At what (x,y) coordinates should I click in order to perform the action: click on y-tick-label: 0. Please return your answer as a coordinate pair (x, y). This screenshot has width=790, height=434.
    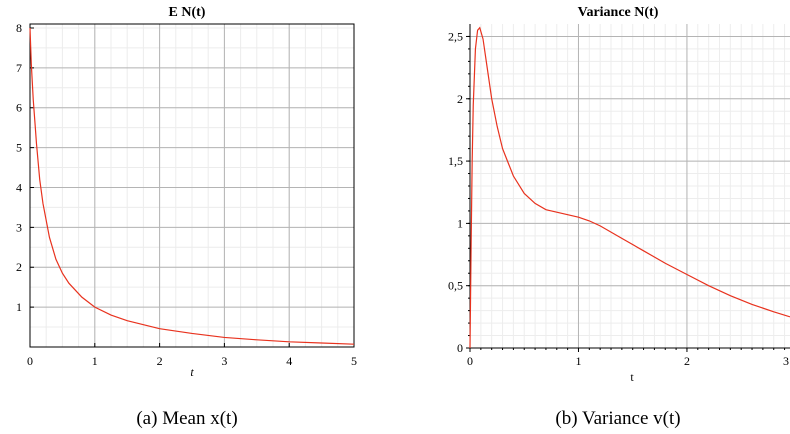
    Looking at the image, I should click on (460, 348).